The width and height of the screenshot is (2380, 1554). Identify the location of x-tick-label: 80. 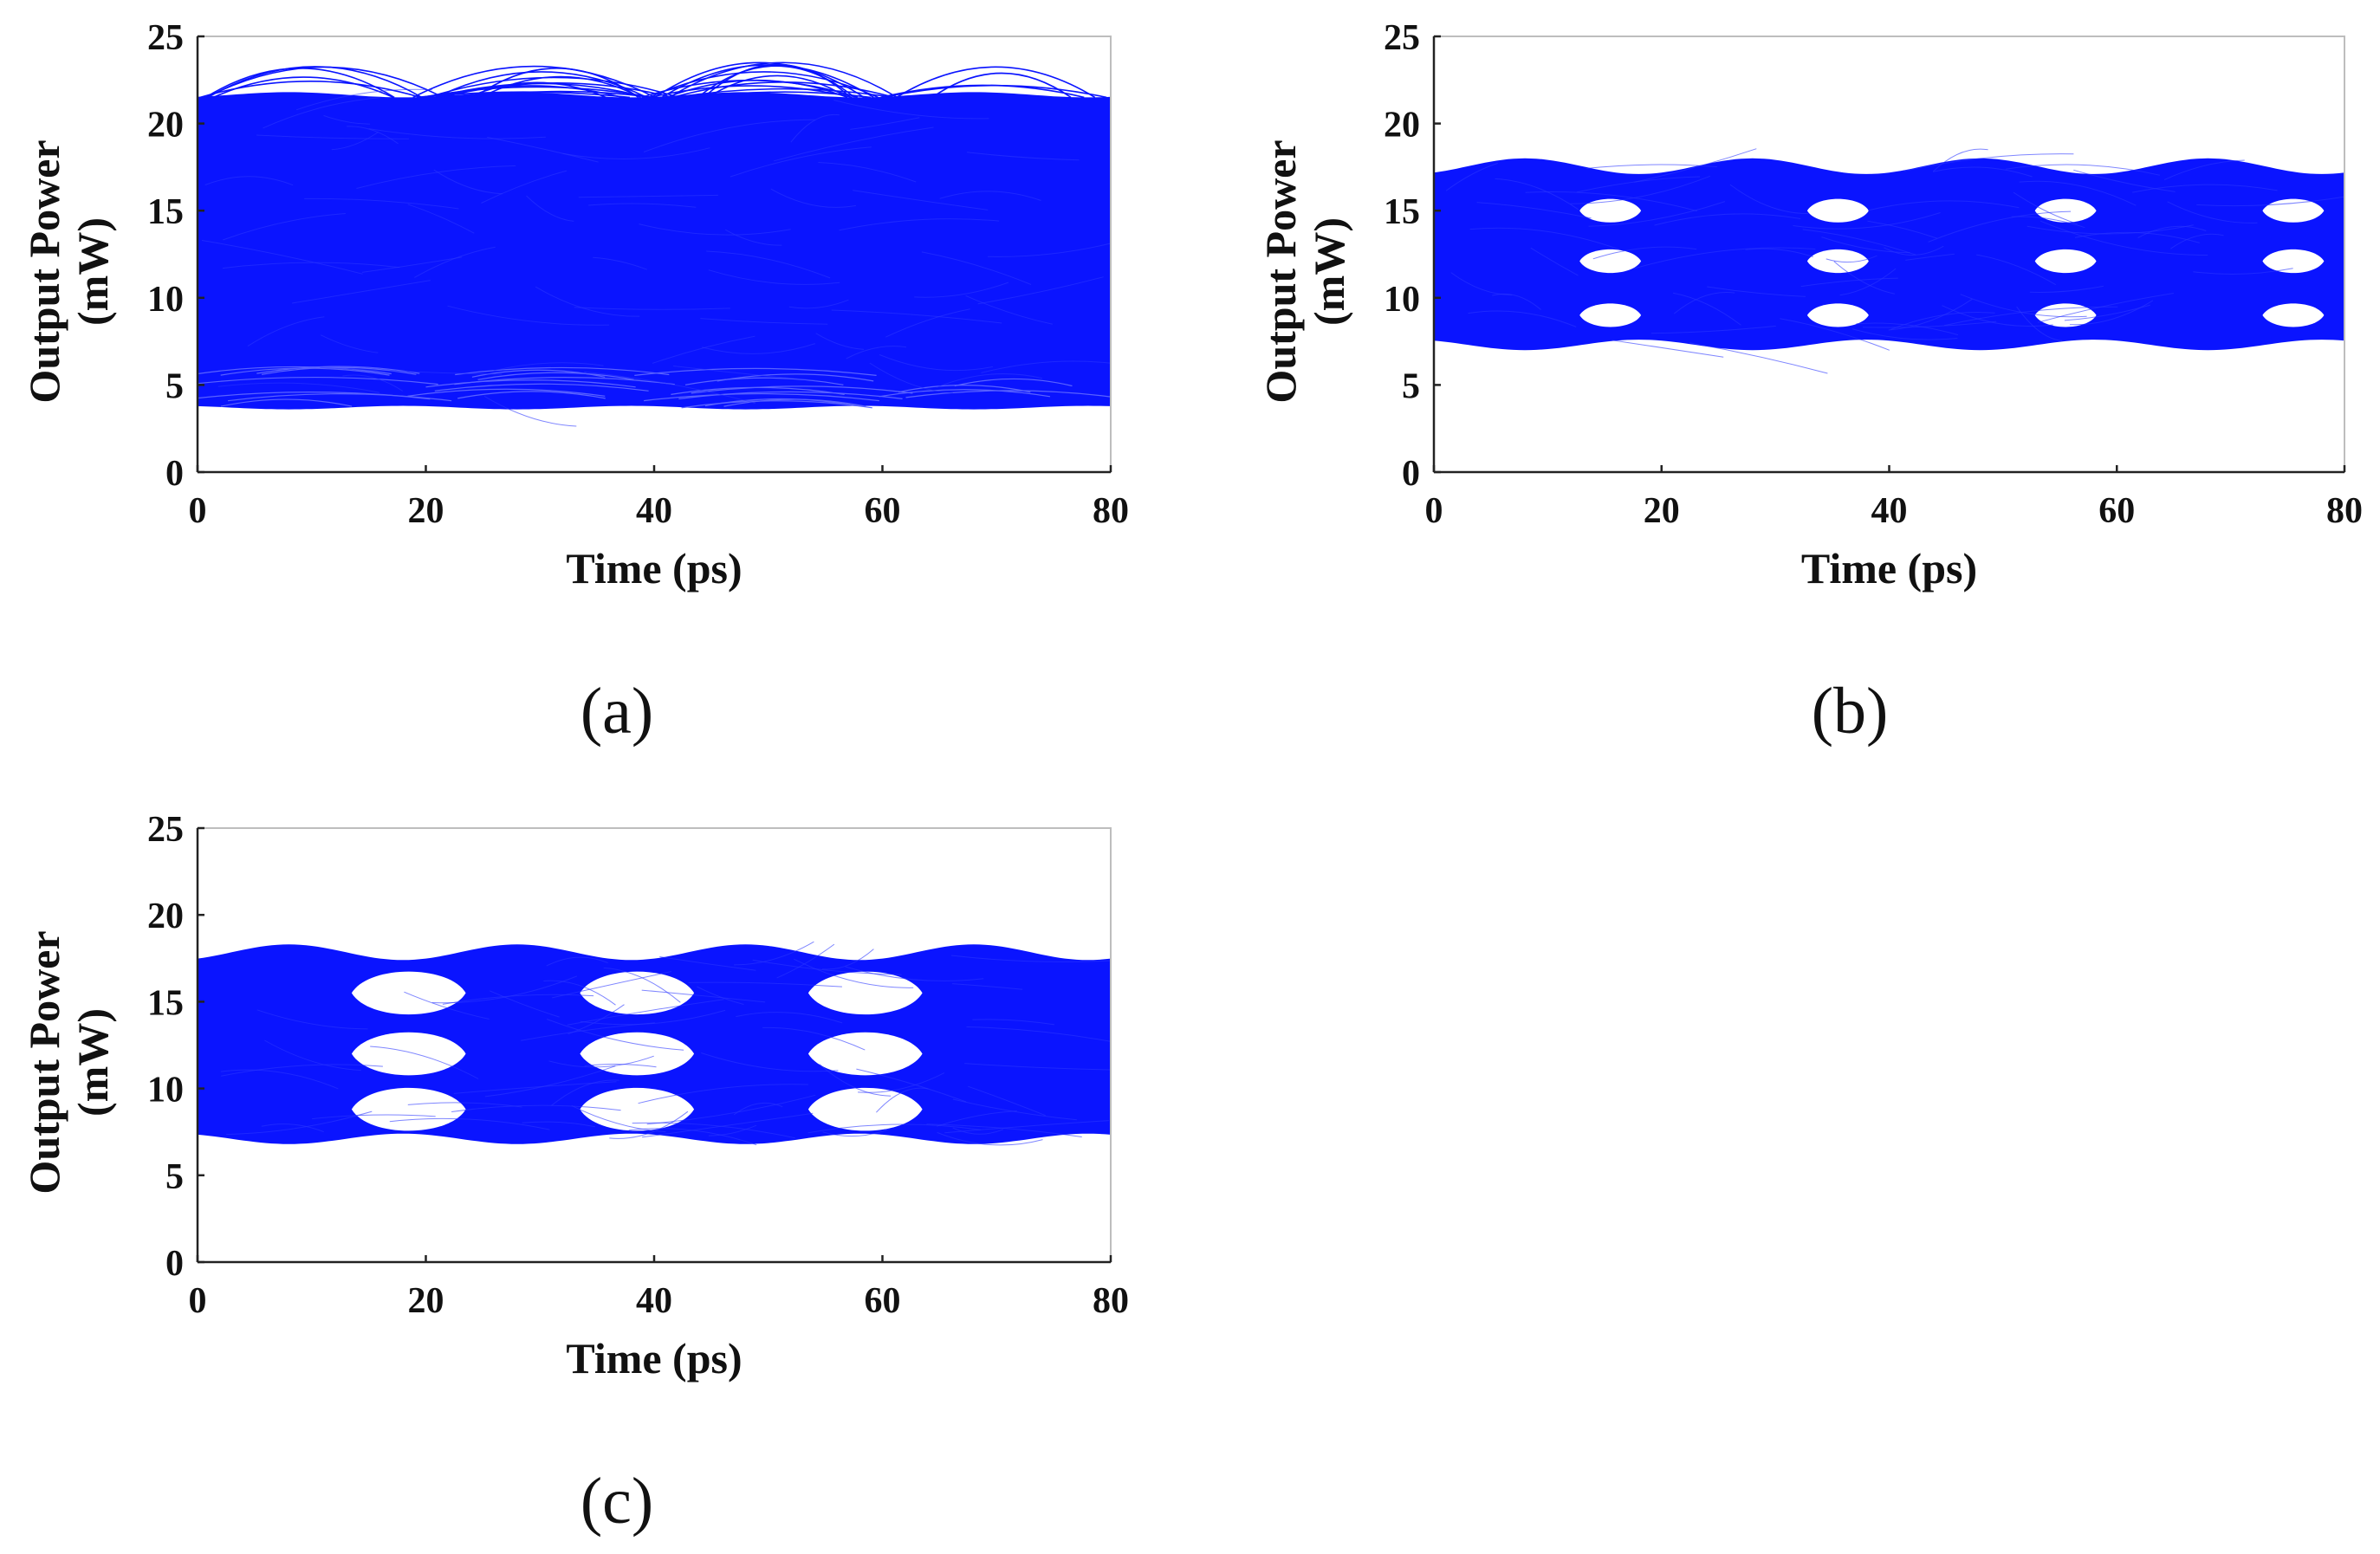
(1111, 1301).